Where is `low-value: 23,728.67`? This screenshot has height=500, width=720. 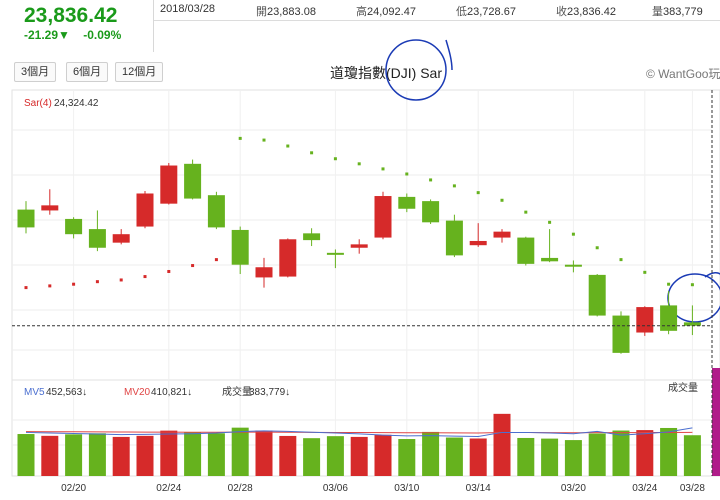
low-value: 23,728.67 is located at coordinates (491, 12).